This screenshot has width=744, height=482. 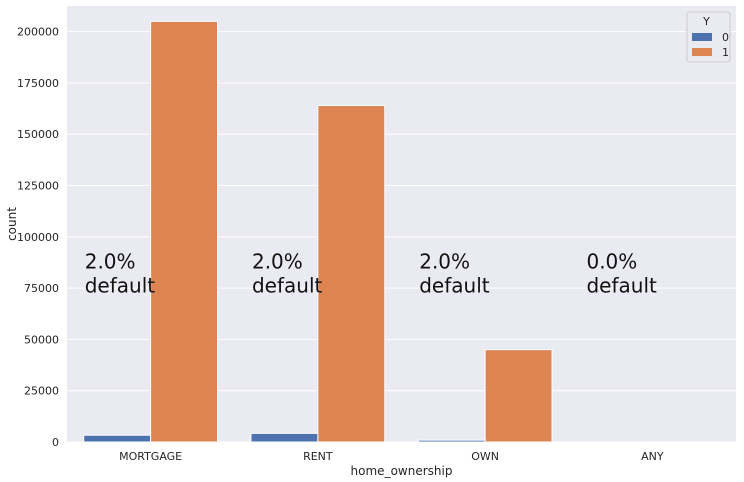 What do you see at coordinates (38, 83) in the screenshot?
I see `y-tick-label: 175000` at bounding box center [38, 83].